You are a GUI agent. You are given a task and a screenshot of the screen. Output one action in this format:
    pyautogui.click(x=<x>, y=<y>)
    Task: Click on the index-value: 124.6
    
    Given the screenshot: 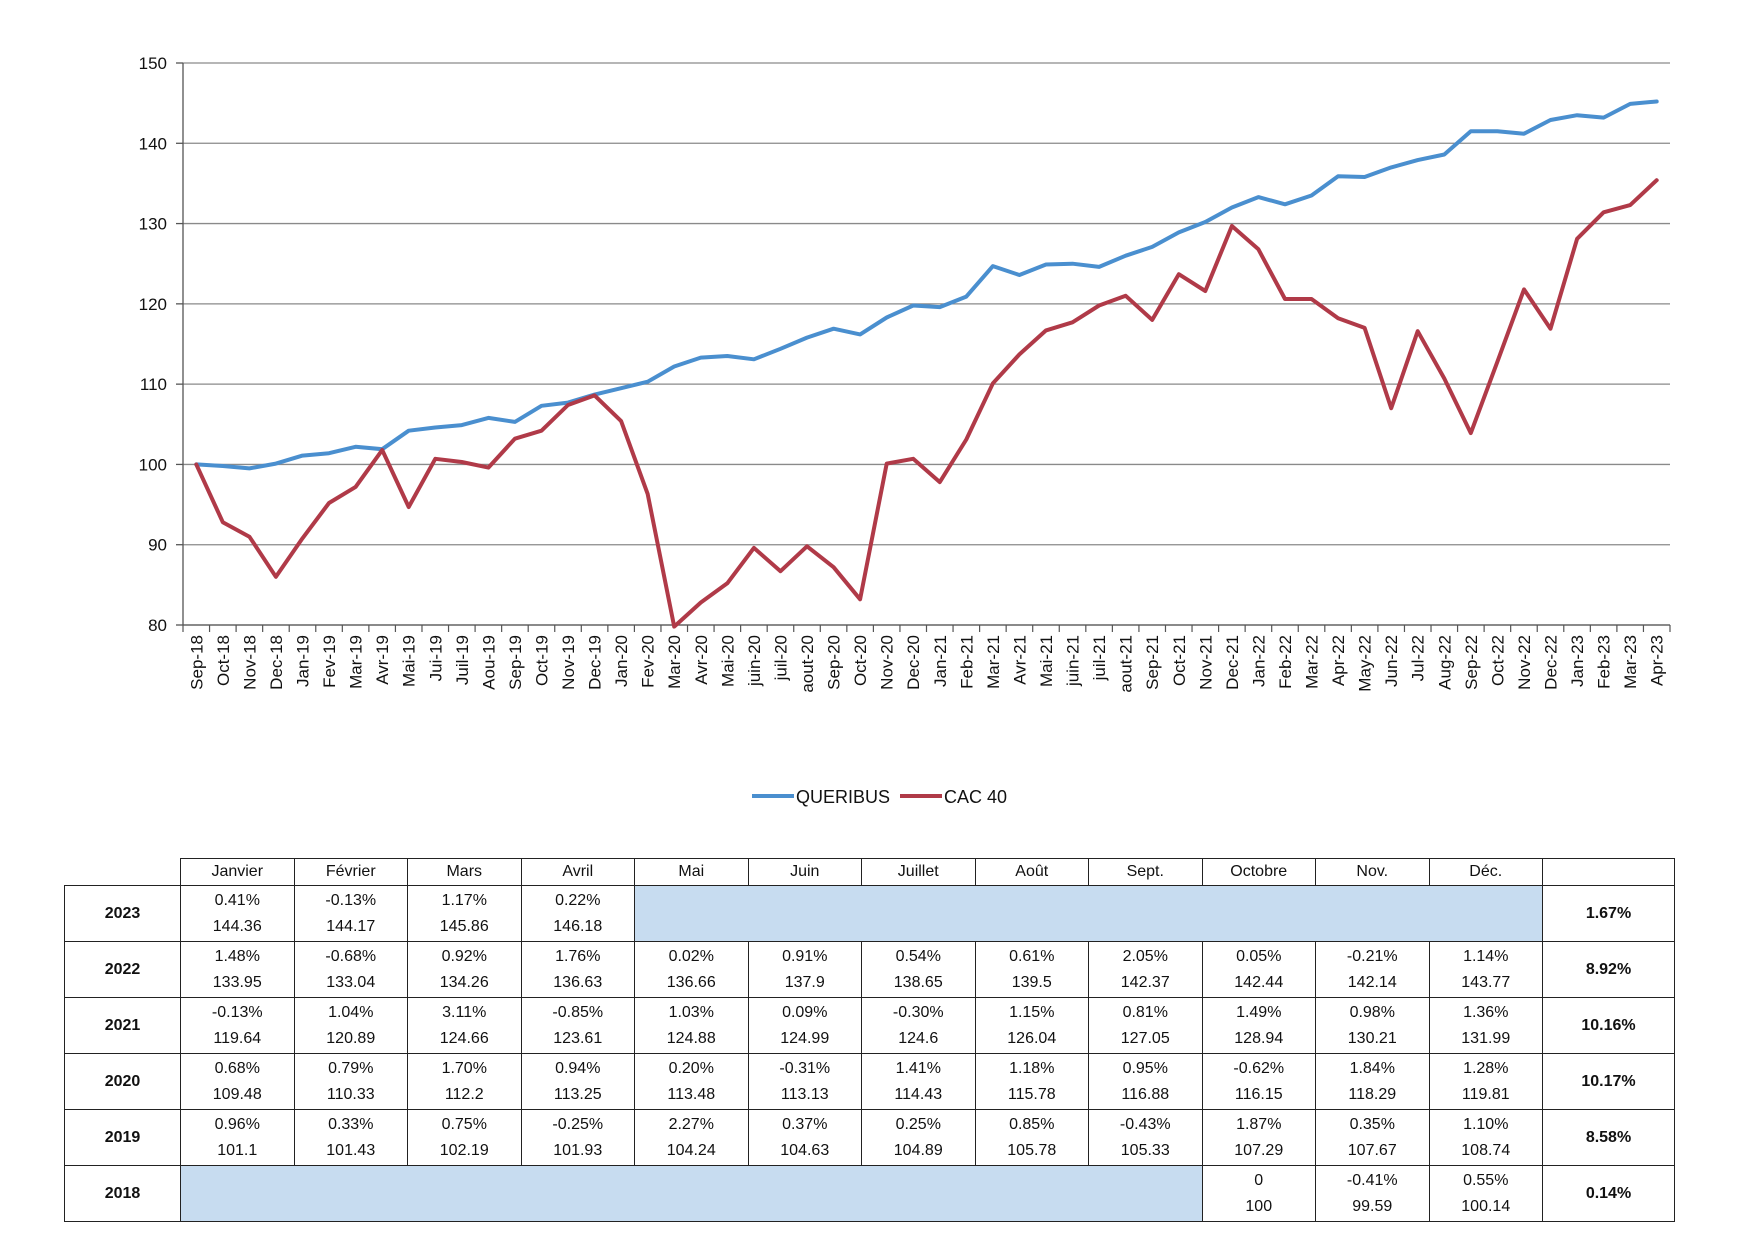 What is the action you would take?
    pyautogui.click(x=918, y=1038)
    